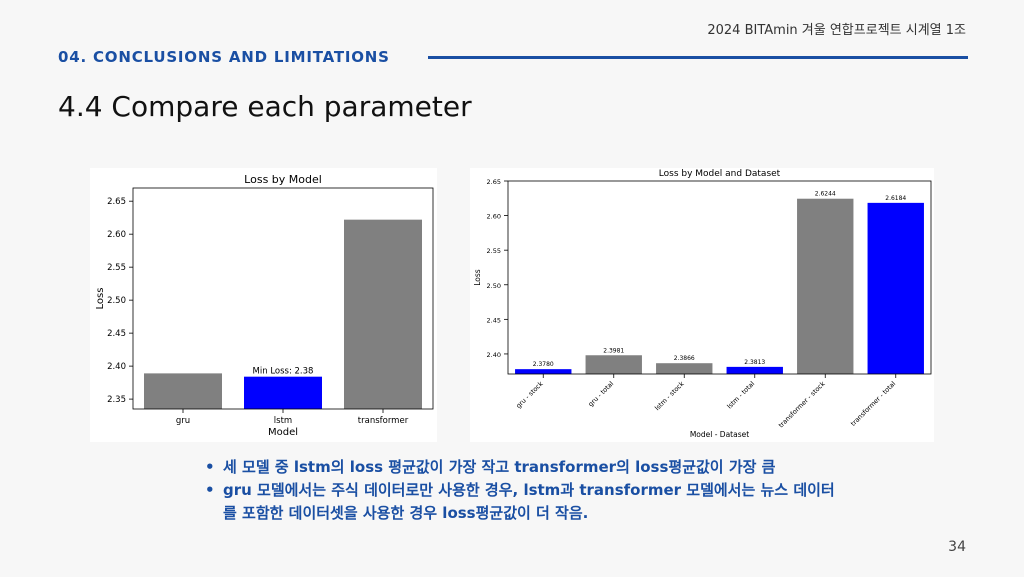 Image resolution: width=1024 pixels, height=577 pixels. What do you see at coordinates (283, 179) in the screenshot?
I see `chart-title: Loss by Model` at bounding box center [283, 179].